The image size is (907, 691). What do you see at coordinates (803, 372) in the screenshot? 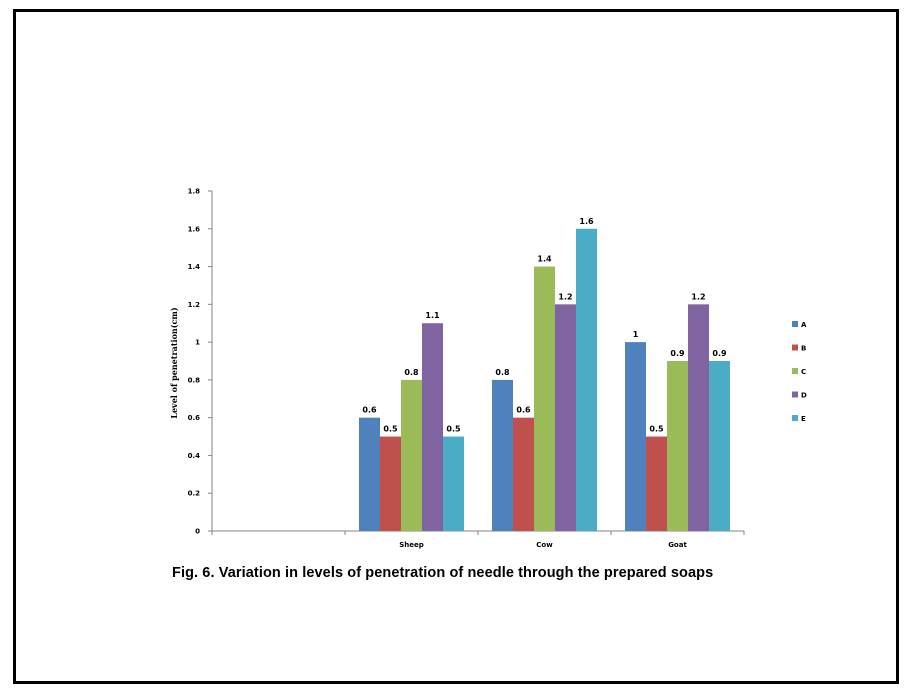
I see `legend-label-c: C` at bounding box center [803, 372].